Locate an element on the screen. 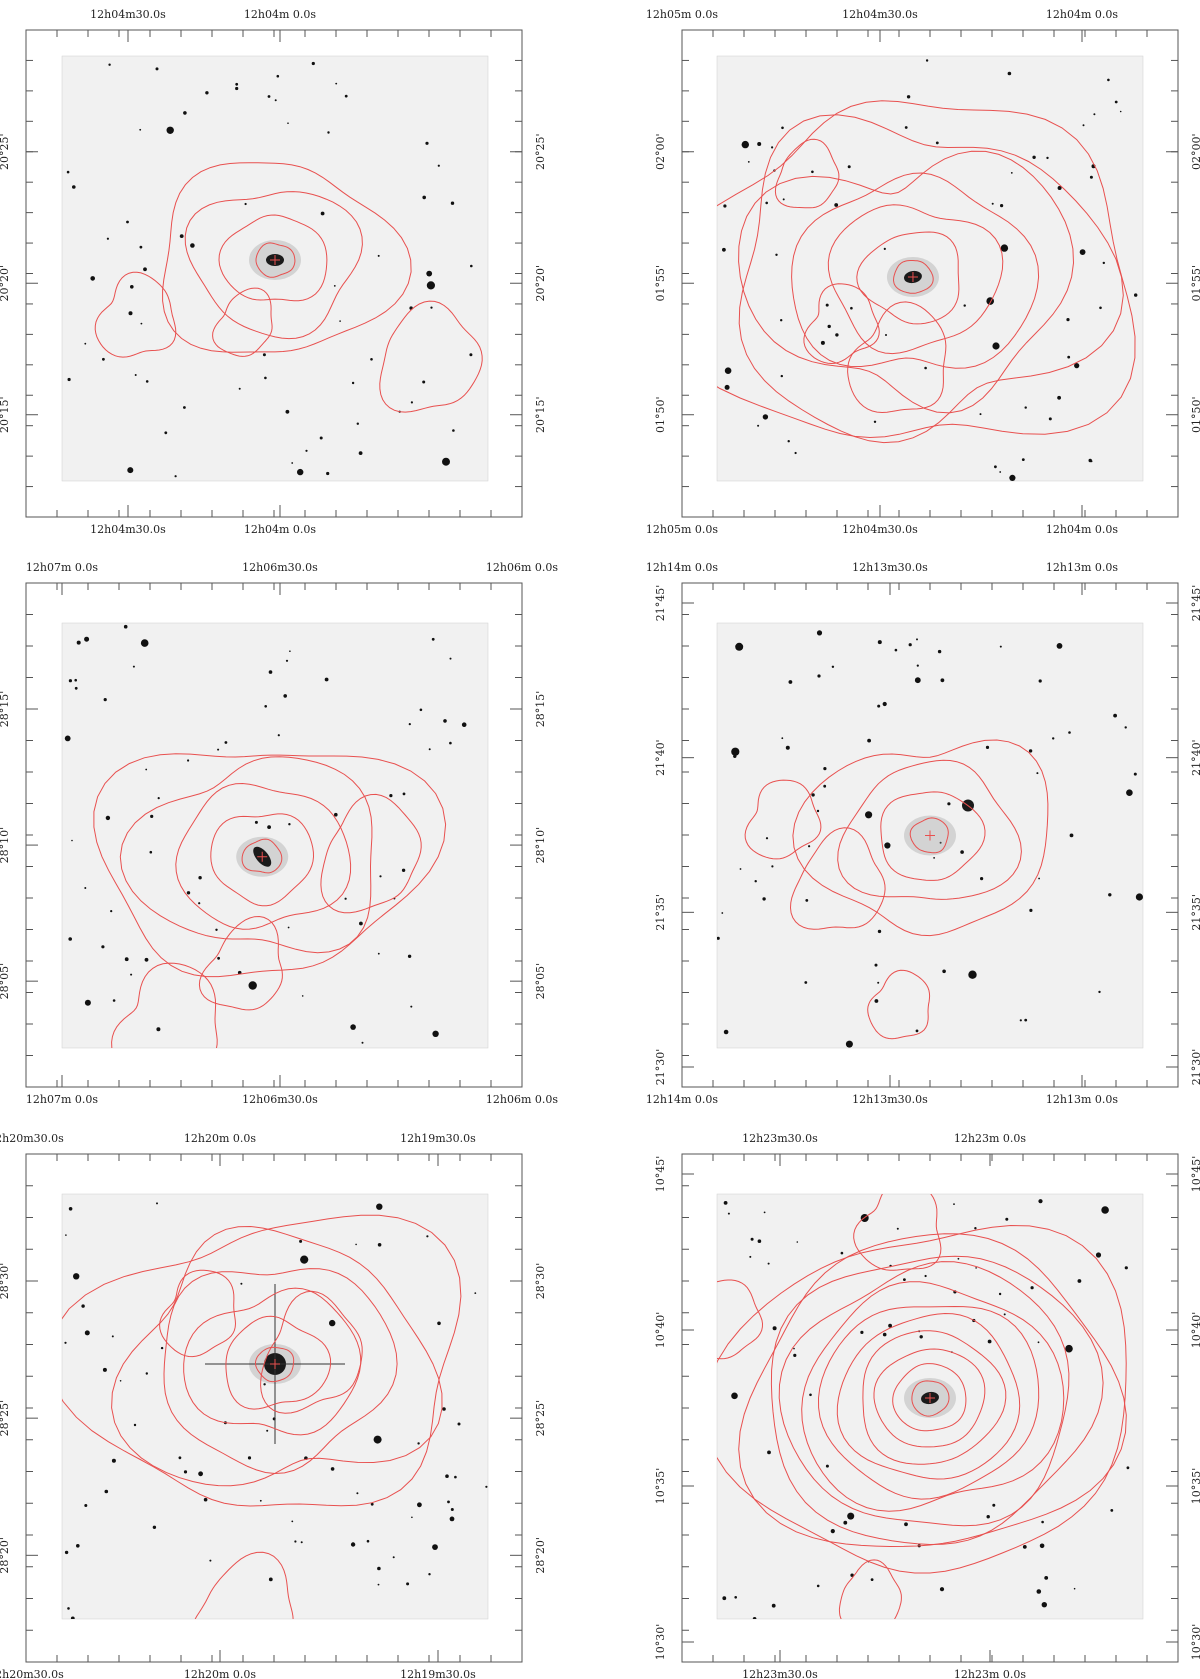 This screenshot has width=1200, height=1679. dec-tick-label-right: 01°55' is located at coordinates (1195, 283).